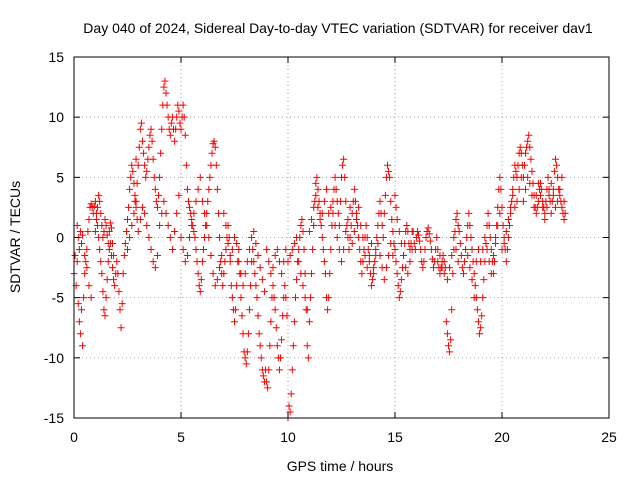 Image resolution: width=640 pixels, height=480 pixels. Describe the element at coordinates (15, 237) in the screenshot. I see `y-axis-label: SDTVAR / TECUs` at that location.